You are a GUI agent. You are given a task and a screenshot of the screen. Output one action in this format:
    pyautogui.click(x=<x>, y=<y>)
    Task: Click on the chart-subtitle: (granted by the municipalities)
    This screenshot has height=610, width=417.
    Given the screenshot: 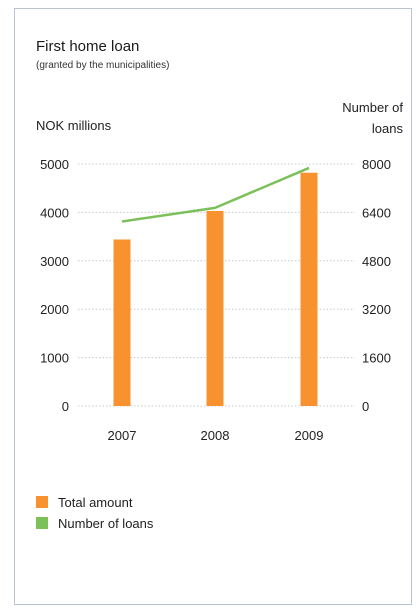 What is the action you would take?
    pyautogui.click(x=103, y=65)
    